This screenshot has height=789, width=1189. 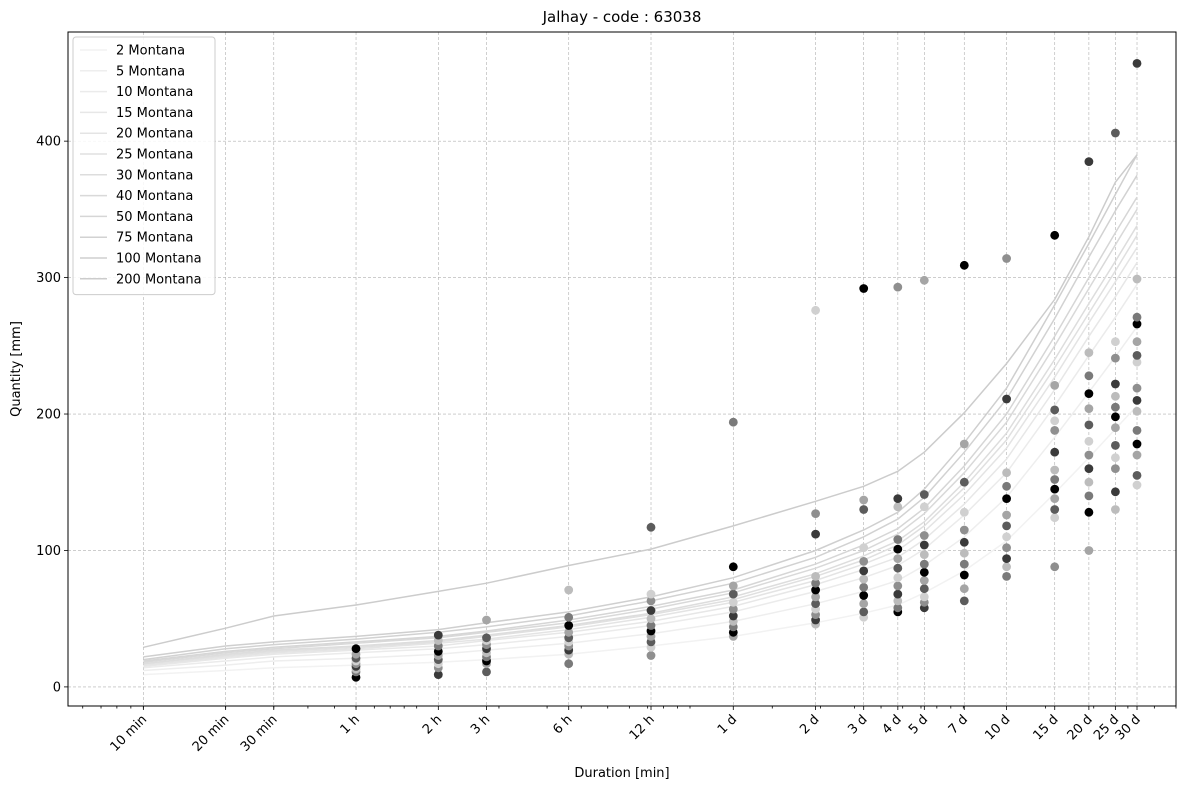 What do you see at coordinates (154, 175) in the screenshot?
I see `legend-entry: 30 Montana` at bounding box center [154, 175].